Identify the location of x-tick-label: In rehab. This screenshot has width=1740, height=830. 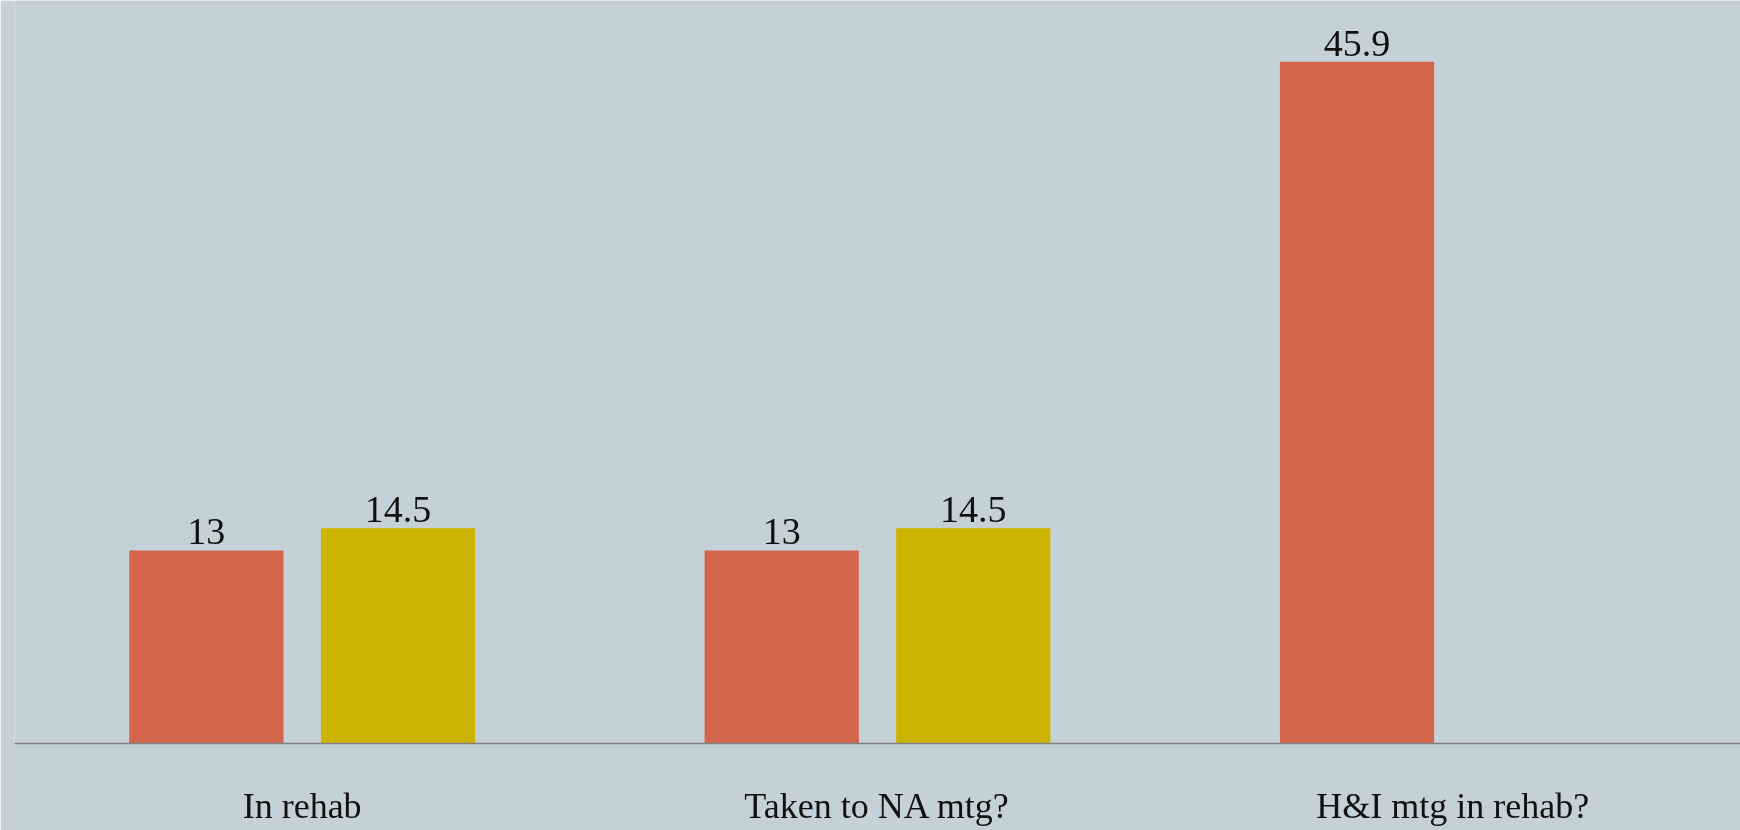
(302, 805).